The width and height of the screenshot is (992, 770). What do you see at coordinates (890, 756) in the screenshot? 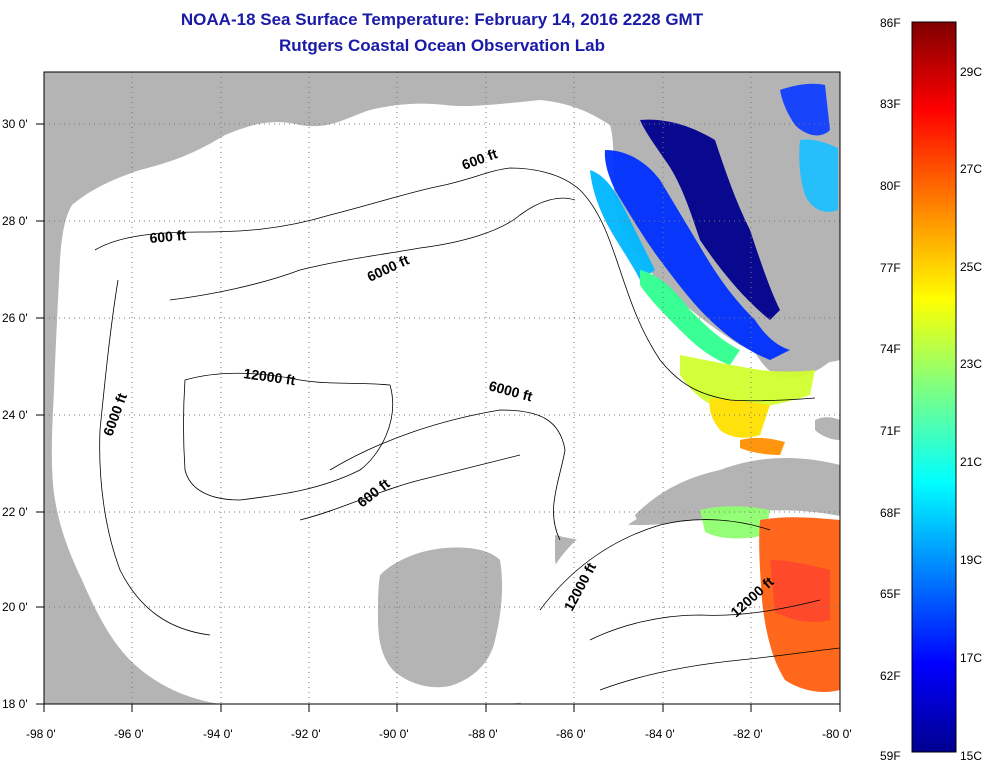
I see `colorbar-f-label: 59F` at bounding box center [890, 756].